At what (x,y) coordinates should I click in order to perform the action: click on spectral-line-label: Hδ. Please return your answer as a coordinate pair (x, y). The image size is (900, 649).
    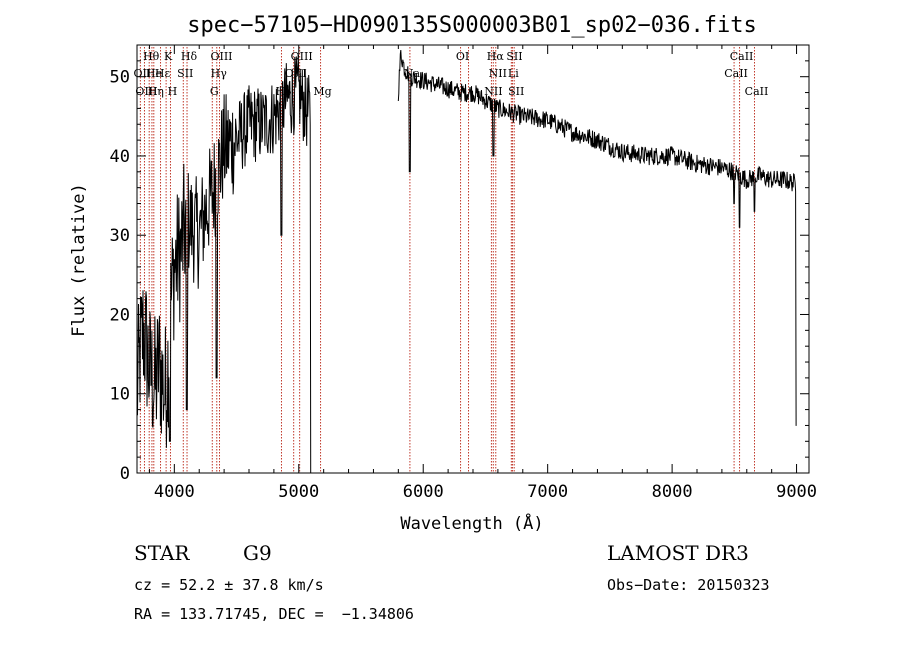
    Looking at the image, I should click on (189, 56).